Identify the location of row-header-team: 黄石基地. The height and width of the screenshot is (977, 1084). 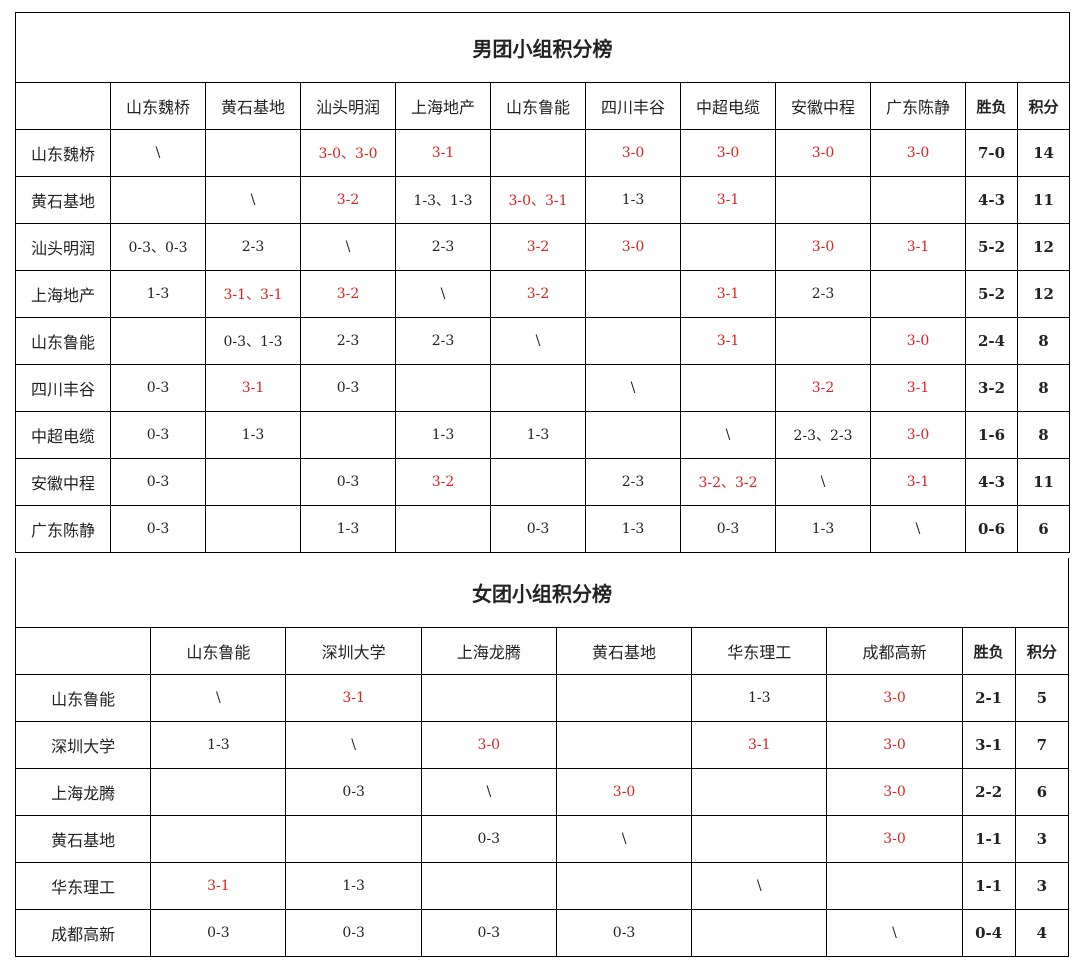
(63, 200).